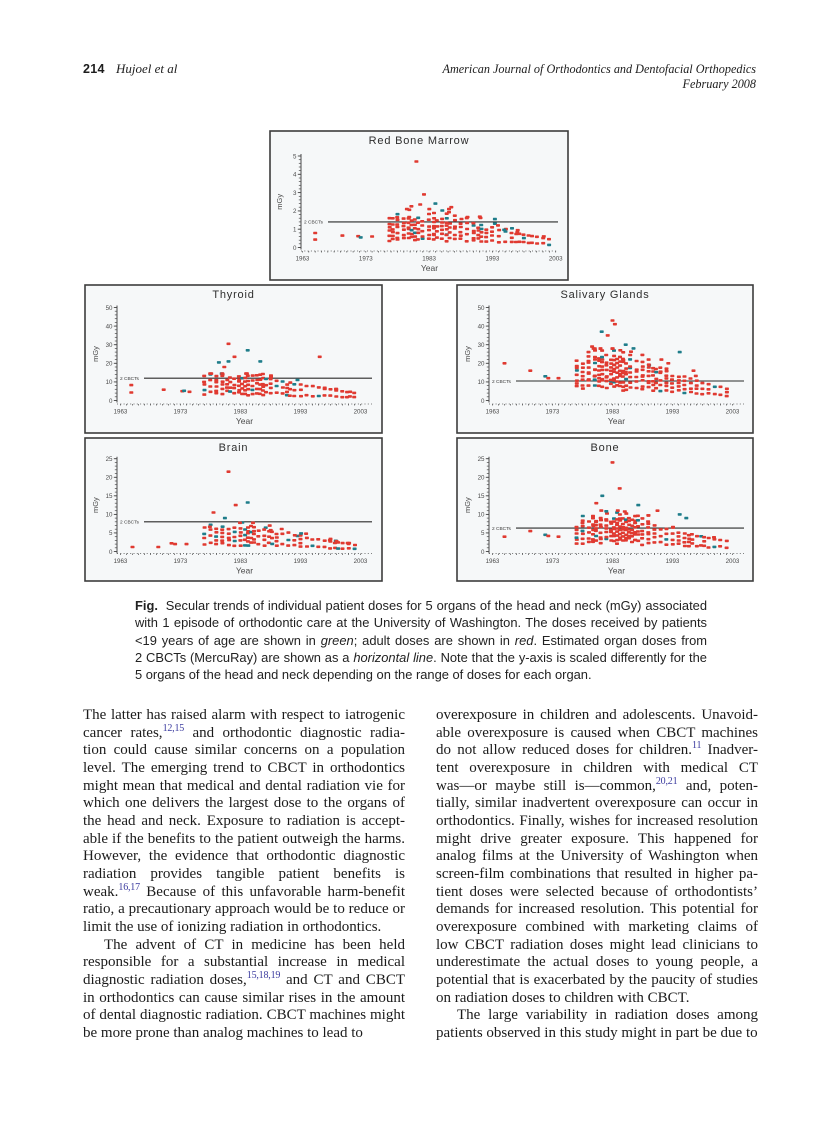 This screenshot has height=1122, width=838. What do you see at coordinates (419, 141) in the screenshot?
I see `svg-text: Red Bone Marrow` at bounding box center [419, 141].